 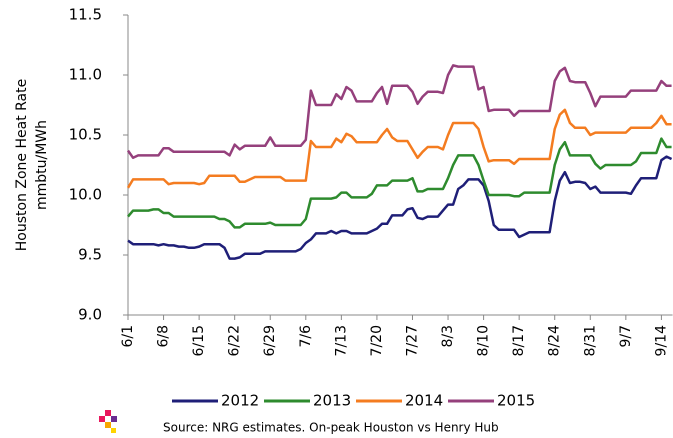 What do you see at coordinates (332, 401) in the screenshot?
I see `legend-label: 2013` at bounding box center [332, 401].